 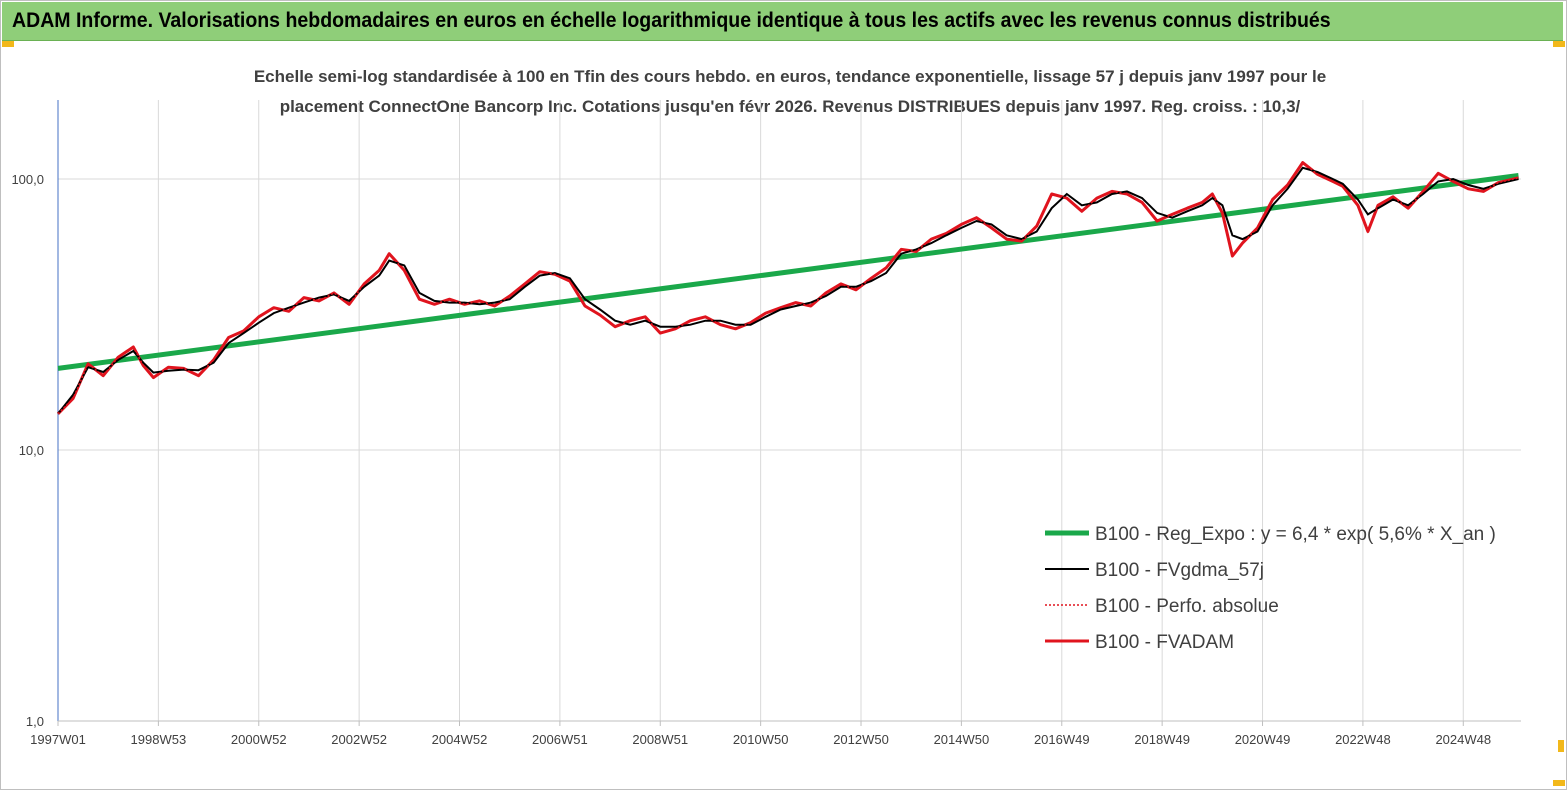 What do you see at coordinates (1187, 606) in the screenshot?
I see `legend-label: B100 - Perfo. absolue` at bounding box center [1187, 606].